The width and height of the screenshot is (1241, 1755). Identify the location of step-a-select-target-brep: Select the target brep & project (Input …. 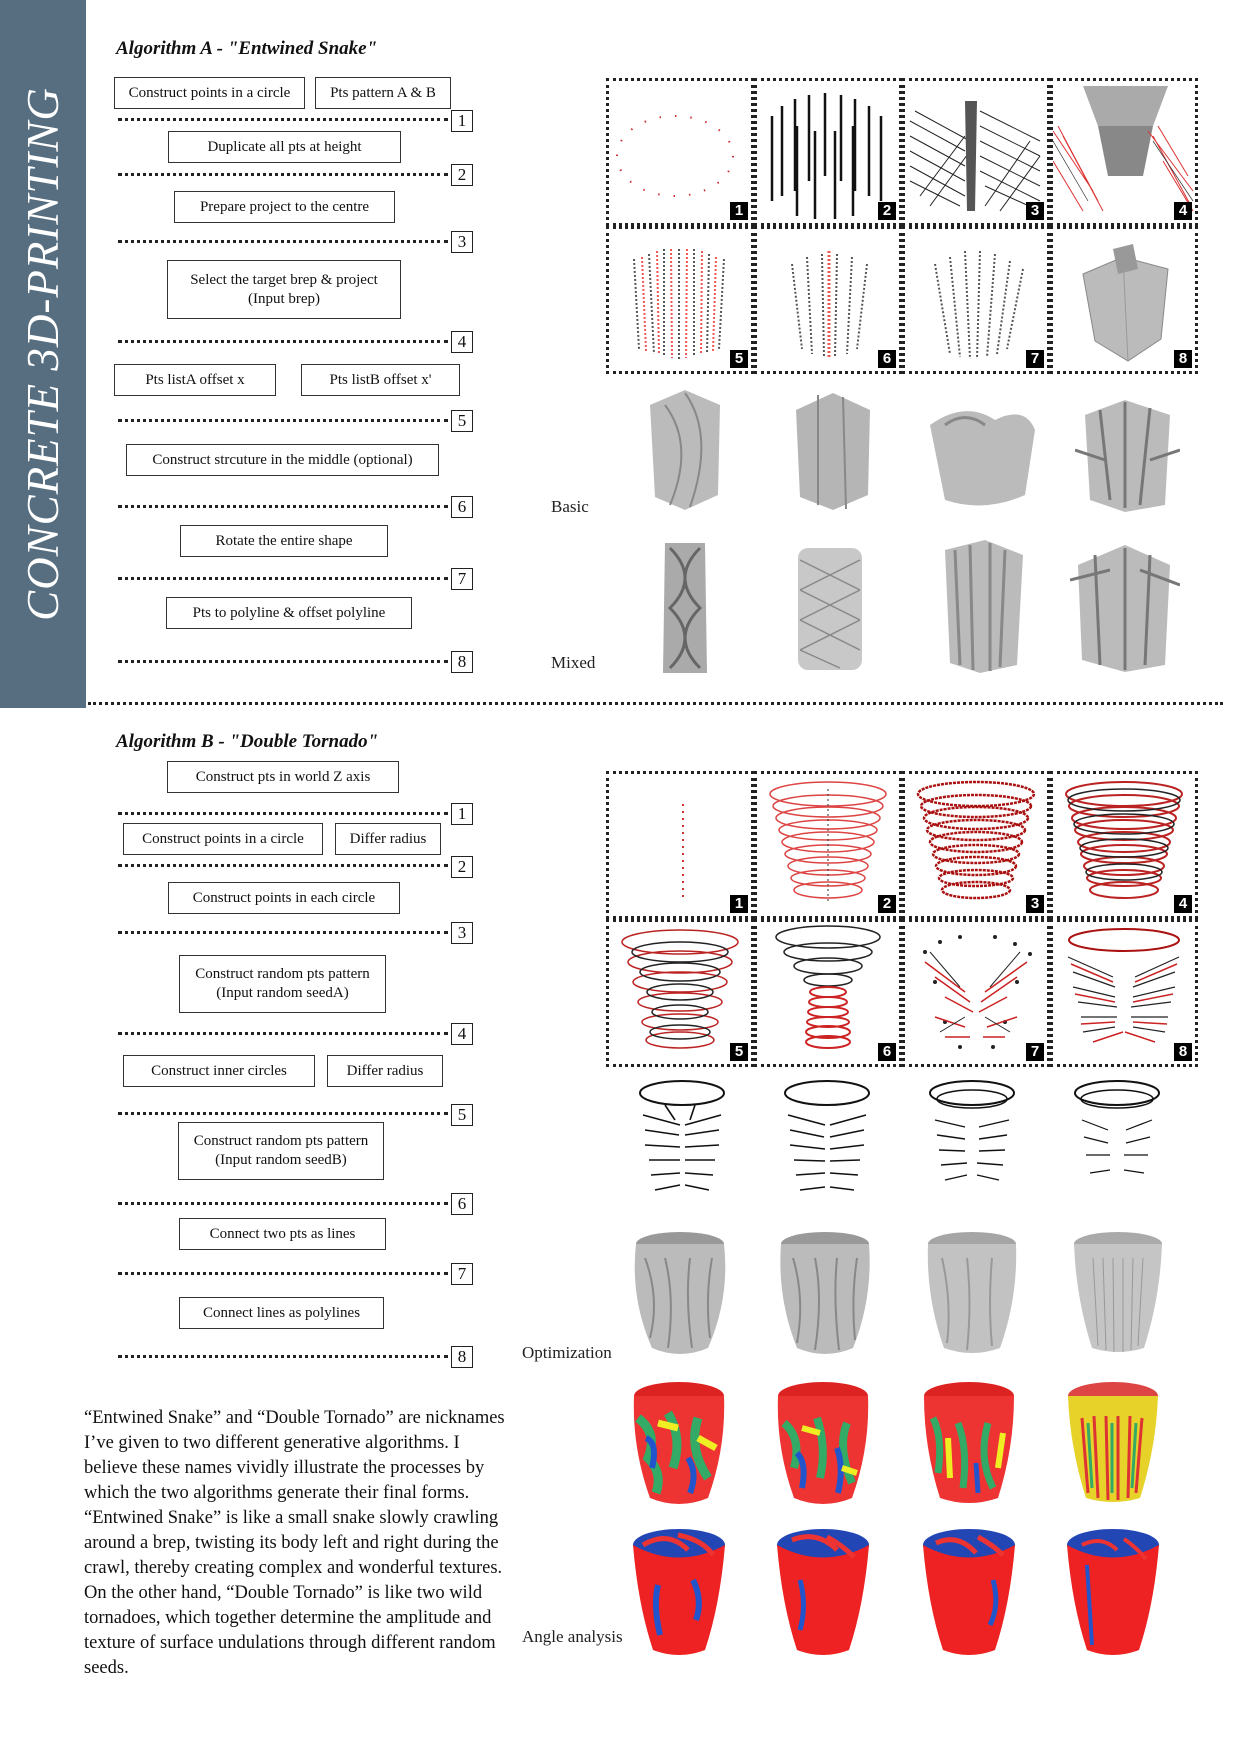
(284, 289).